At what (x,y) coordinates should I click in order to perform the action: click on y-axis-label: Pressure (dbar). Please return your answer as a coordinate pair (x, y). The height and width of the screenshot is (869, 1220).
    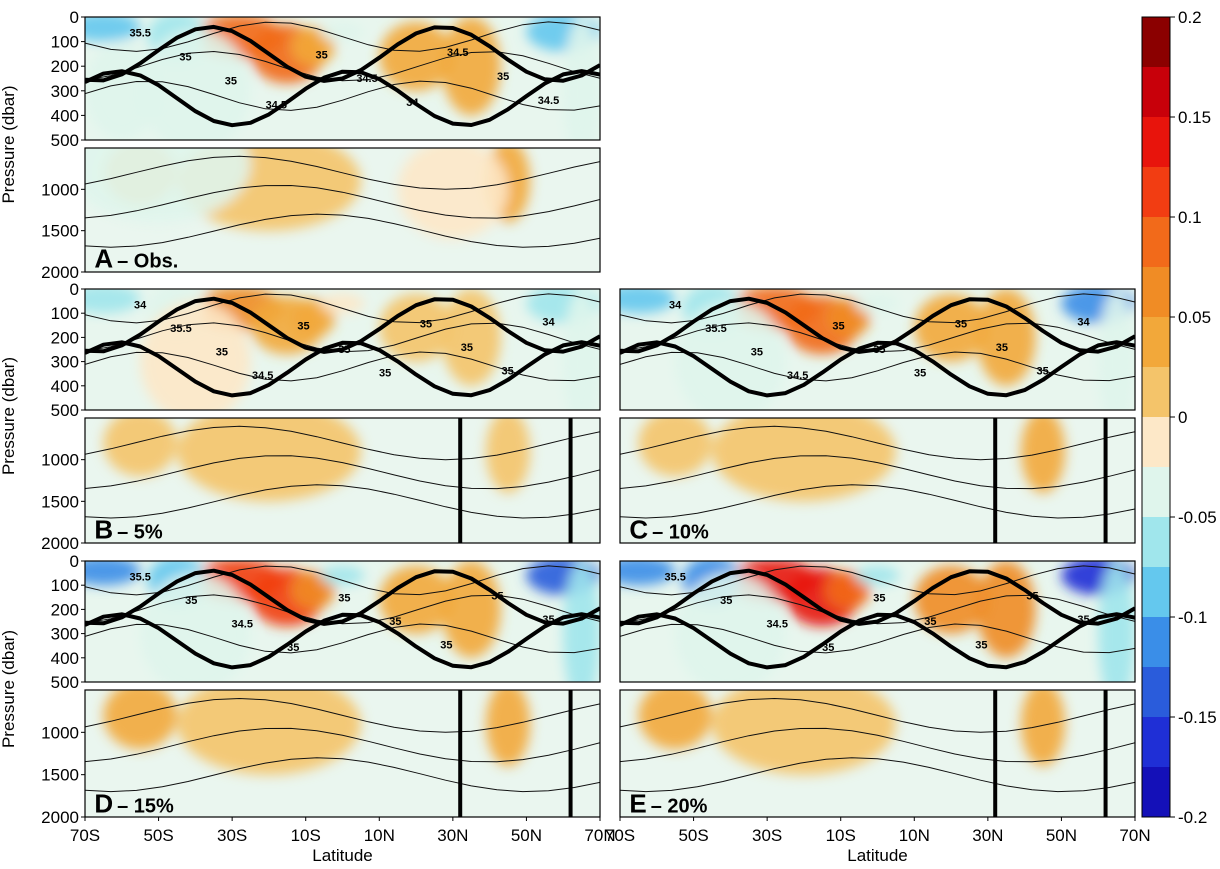
    Looking at the image, I should click on (9, 144).